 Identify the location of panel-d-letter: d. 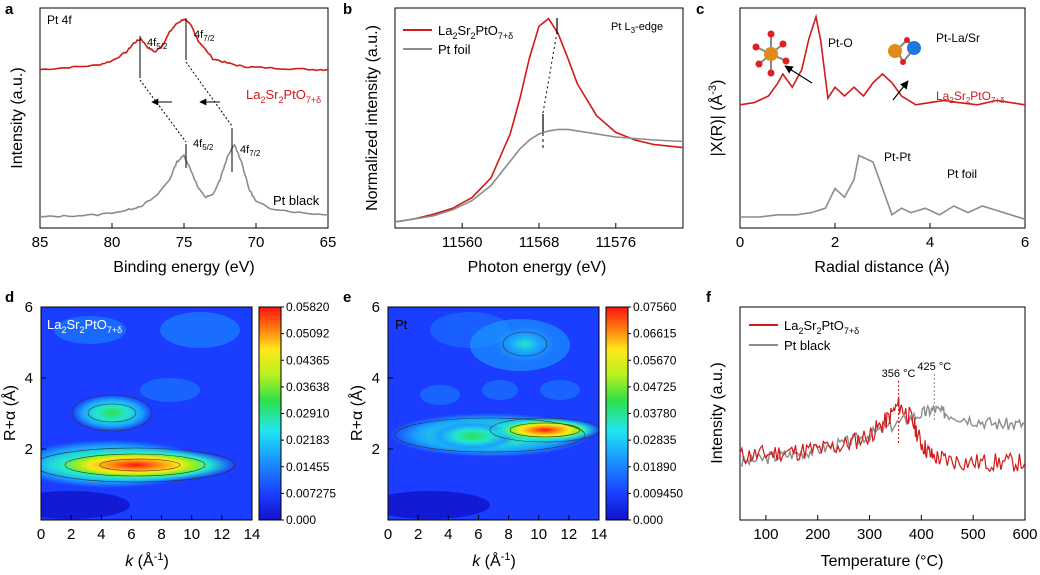
(9, 297).